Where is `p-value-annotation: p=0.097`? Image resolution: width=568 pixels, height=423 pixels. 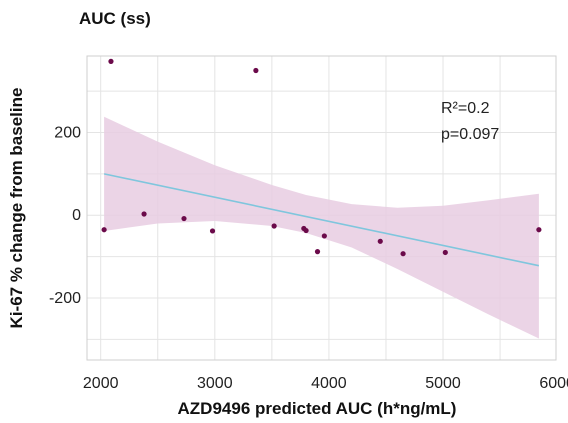
p-value-annotation: p=0.097 is located at coordinates (470, 134).